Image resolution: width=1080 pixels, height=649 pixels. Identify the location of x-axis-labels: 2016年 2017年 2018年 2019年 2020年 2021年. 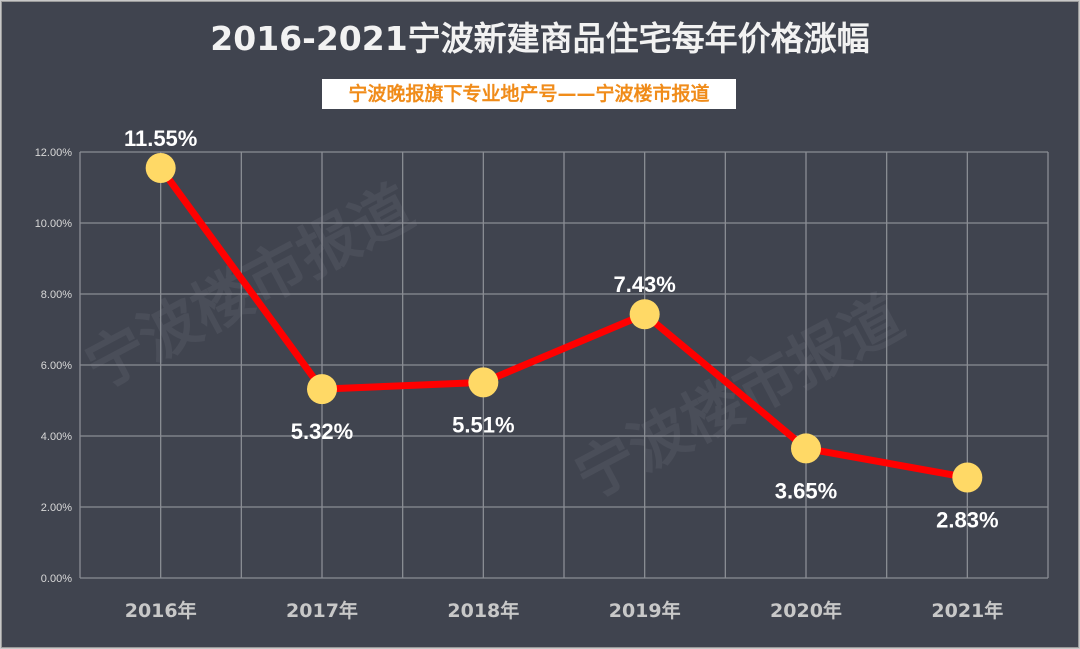
(564, 610).